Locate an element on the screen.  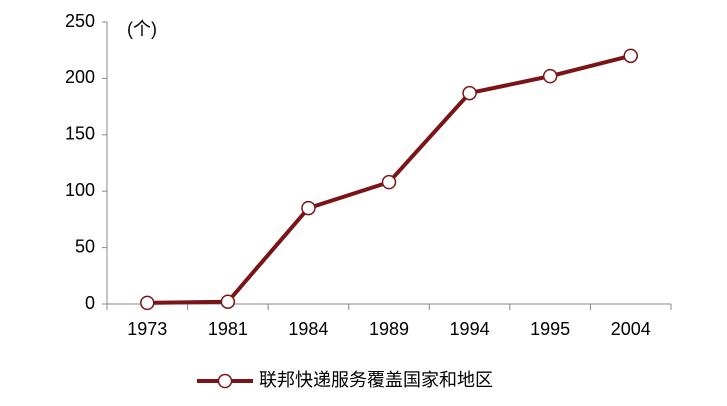
y-tick-label: 0 is located at coordinates (90, 303).